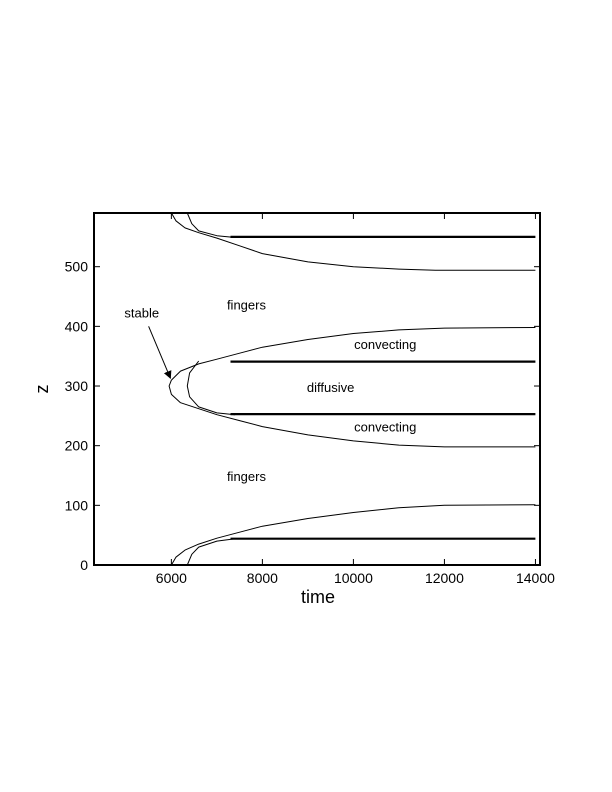  What do you see at coordinates (42, 389) in the screenshot?
I see `y-axis-label: z` at bounding box center [42, 389].